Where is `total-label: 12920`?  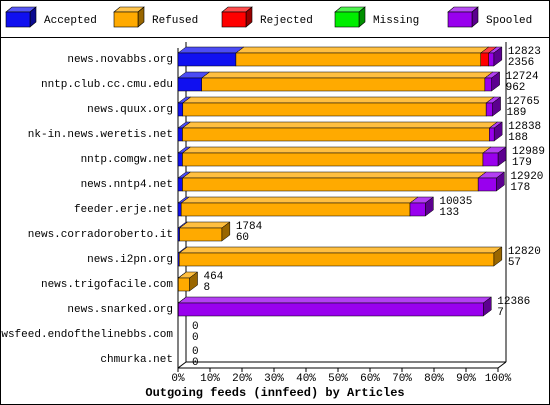 total-label: 12920 is located at coordinates (526, 177).